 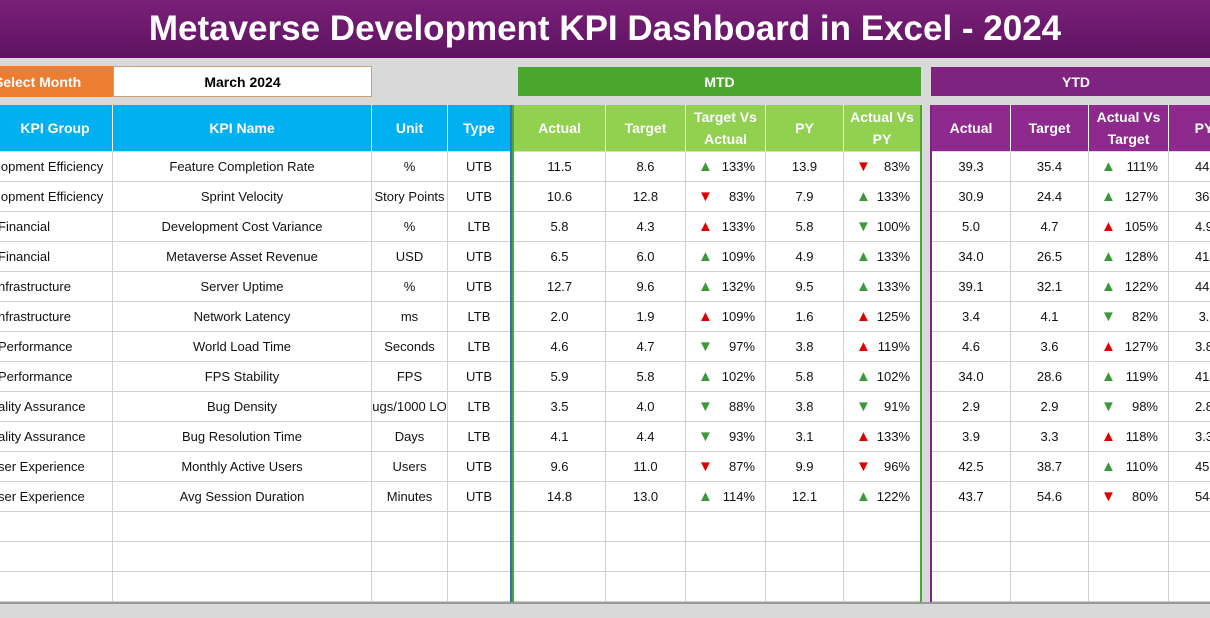 I want to click on value-cell: 35.4, so click(x=1050, y=167).